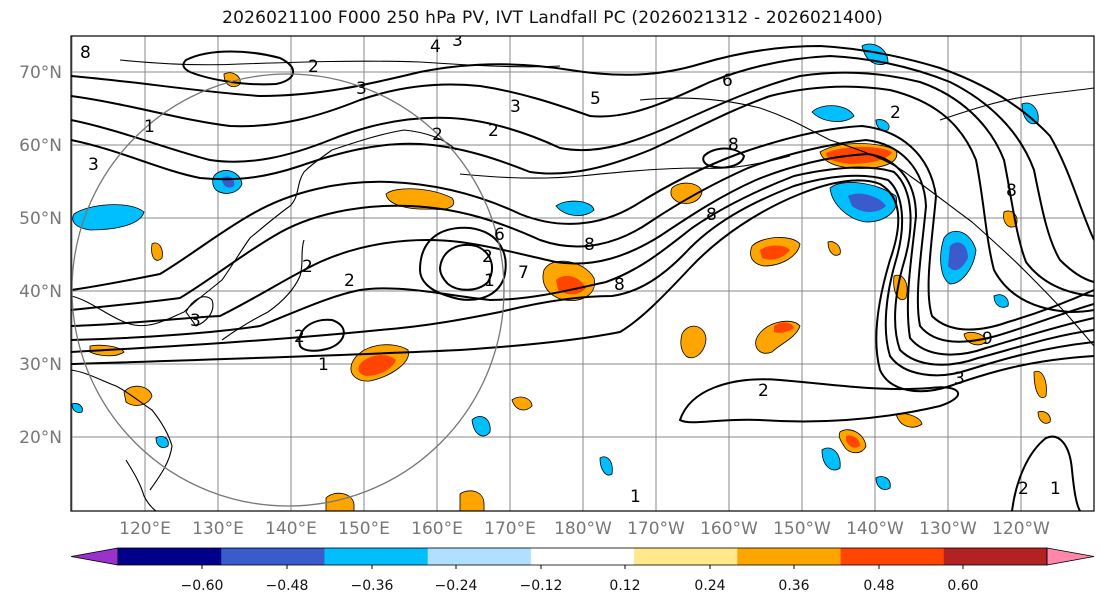 The height and width of the screenshot is (604, 1105). I want to click on colorbar-tick-label: 0.12, so click(624, 586).